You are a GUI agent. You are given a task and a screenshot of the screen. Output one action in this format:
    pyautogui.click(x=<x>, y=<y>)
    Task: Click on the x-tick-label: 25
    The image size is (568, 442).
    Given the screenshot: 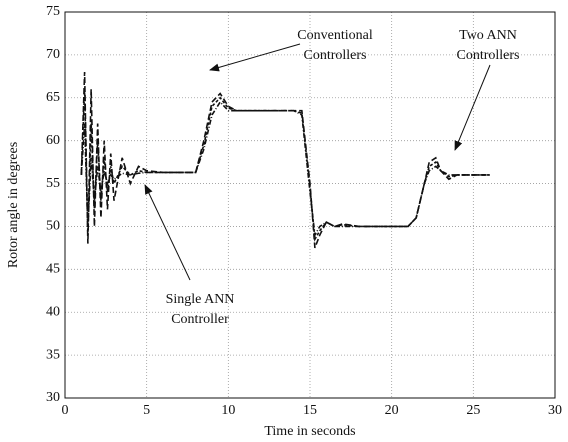 What is the action you would take?
    pyautogui.click(x=473, y=410)
    